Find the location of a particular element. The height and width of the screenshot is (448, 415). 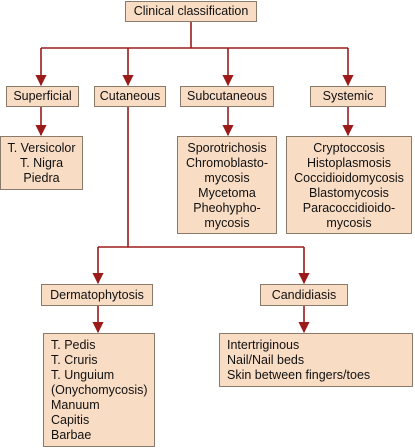

subcutaneous-node: Subcutaneous is located at coordinates (227, 96).